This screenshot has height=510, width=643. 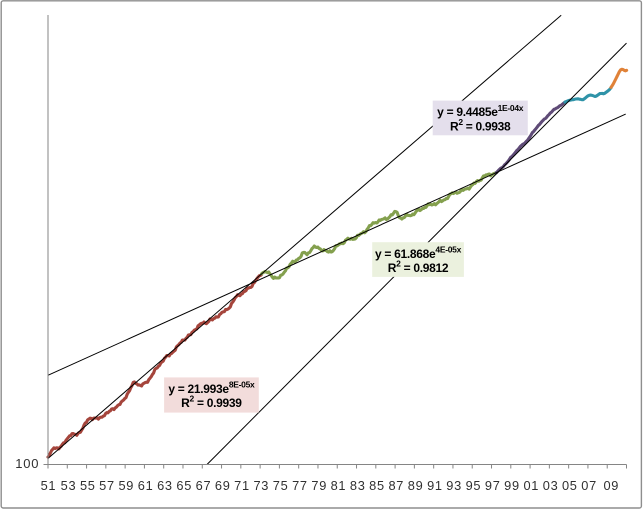 What do you see at coordinates (454, 485) in the screenshot?
I see `svg-text: 93` at bounding box center [454, 485].